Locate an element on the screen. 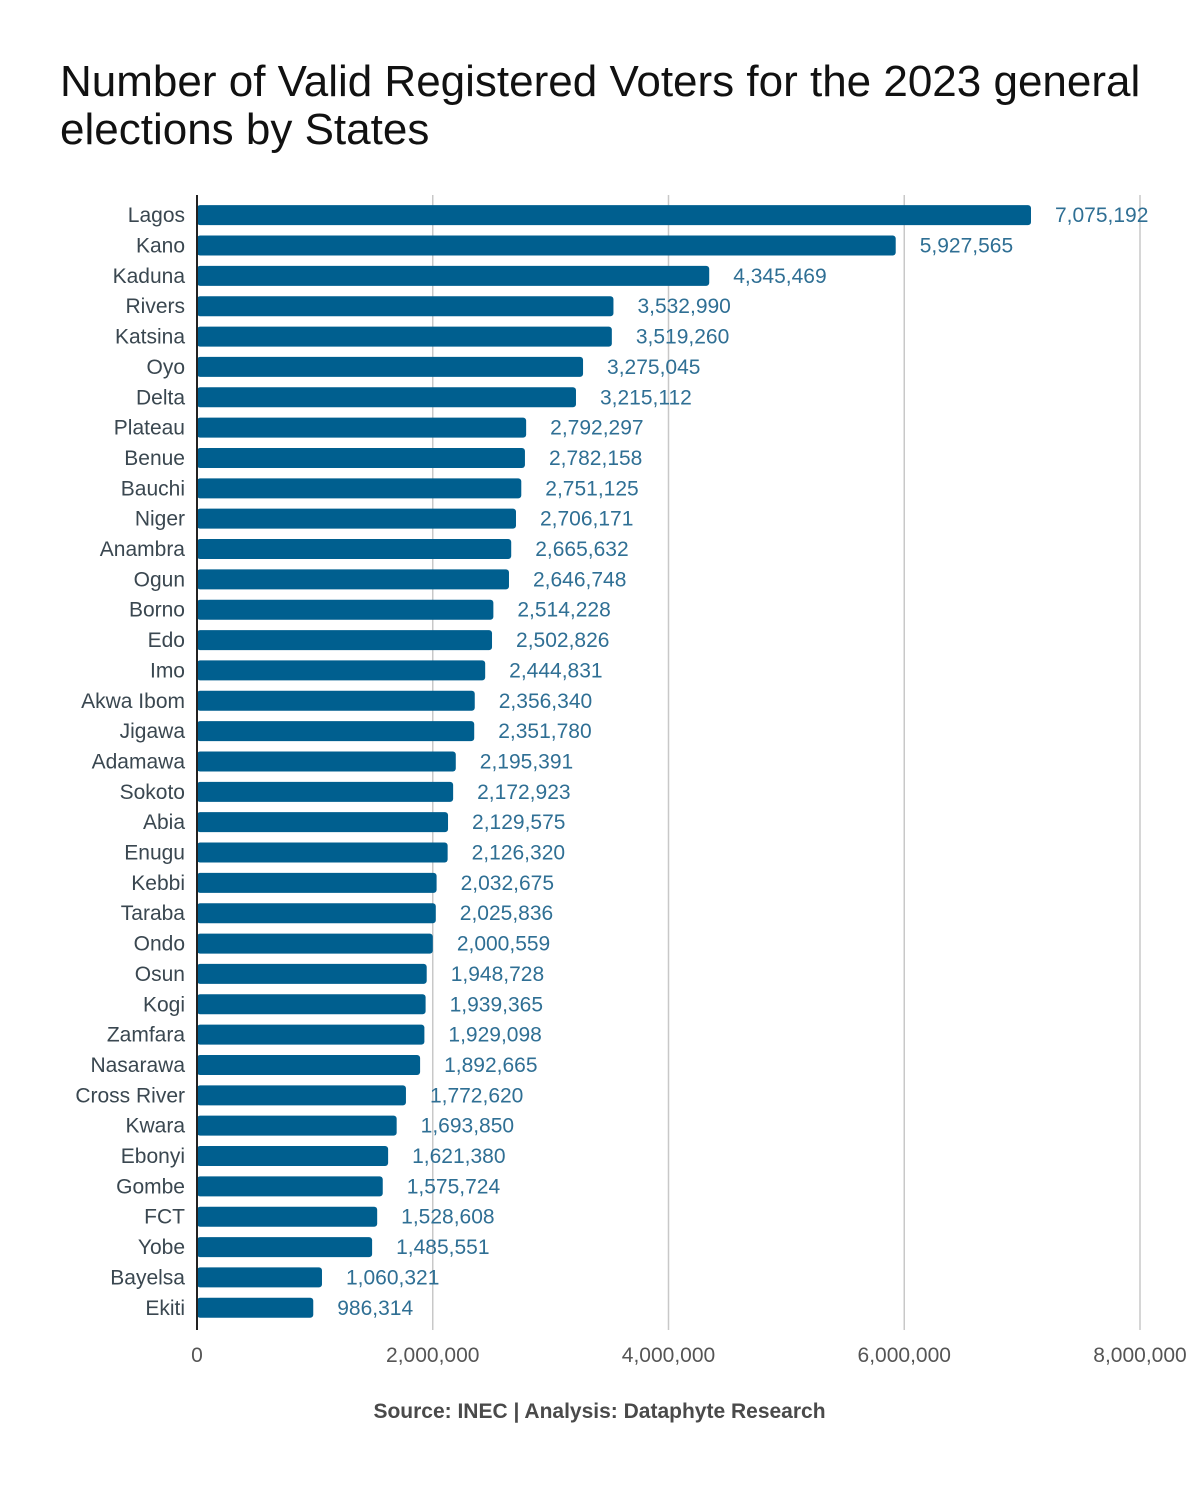 Image resolution: width=1199 pixels, height=1486 pixels. category-label: Imo is located at coordinates (167, 670).